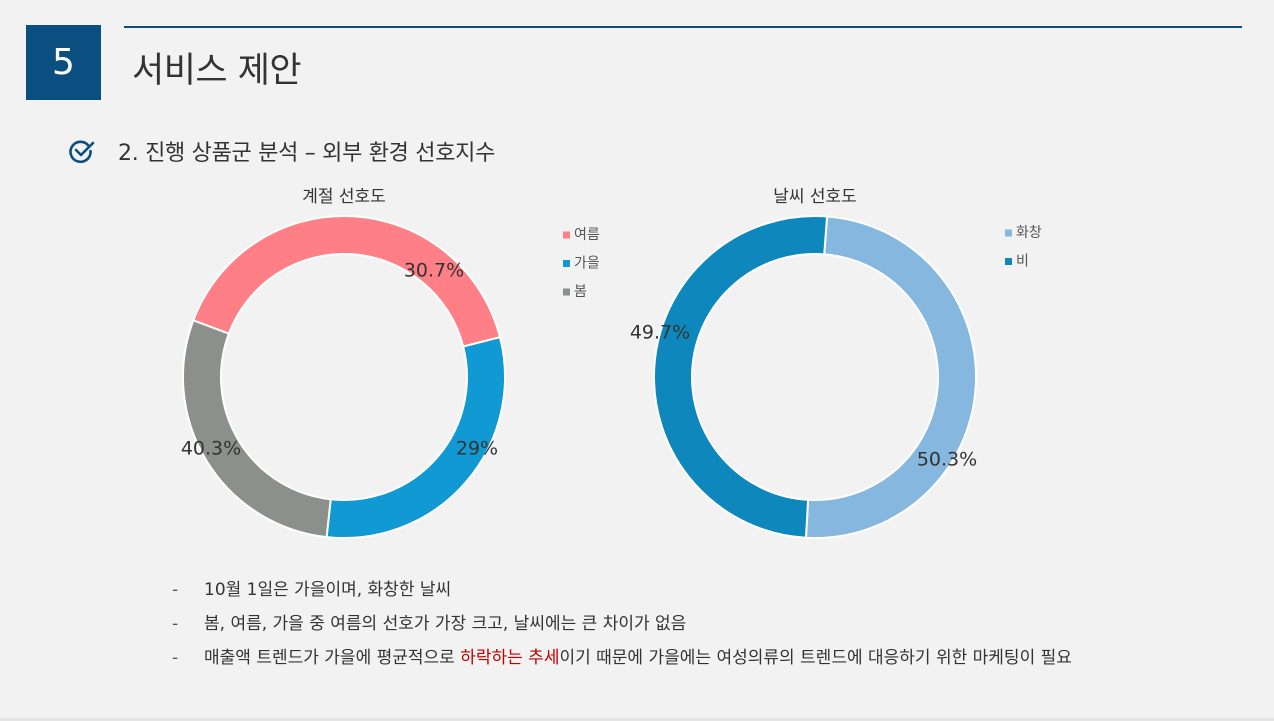 The image size is (1274, 721). What do you see at coordinates (622, 595) in the screenshot?
I see `bullet-item: - 10월 1일은 가을이며, 화창한 날씨` at bounding box center [622, 595].